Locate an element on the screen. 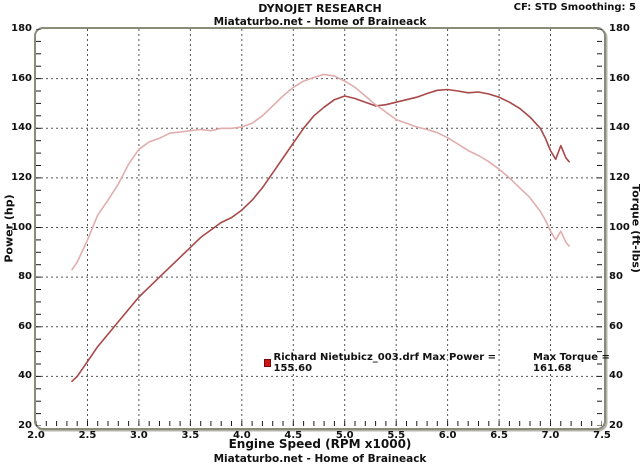  x-axis-tick-label: 6.0 is located at coordinates (447, 435).